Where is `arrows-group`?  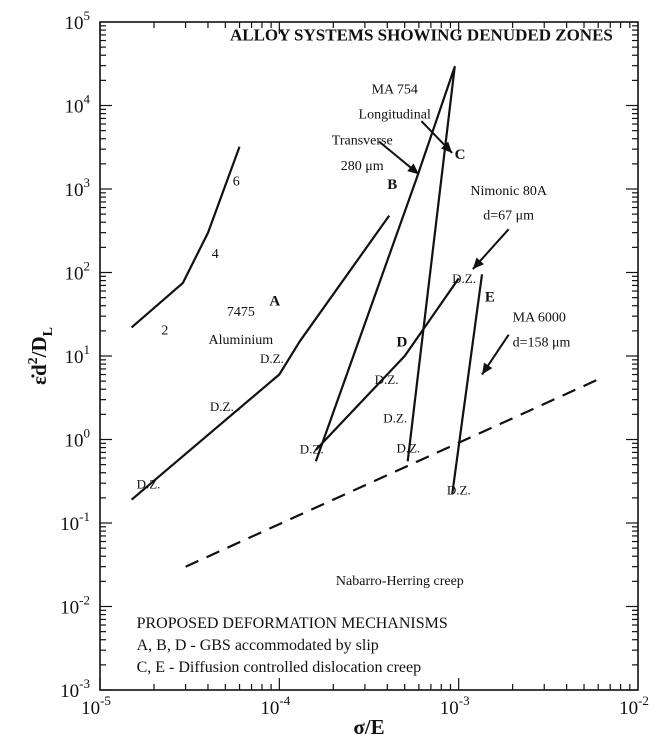 arrows-group is located at coordinates (444, 248).